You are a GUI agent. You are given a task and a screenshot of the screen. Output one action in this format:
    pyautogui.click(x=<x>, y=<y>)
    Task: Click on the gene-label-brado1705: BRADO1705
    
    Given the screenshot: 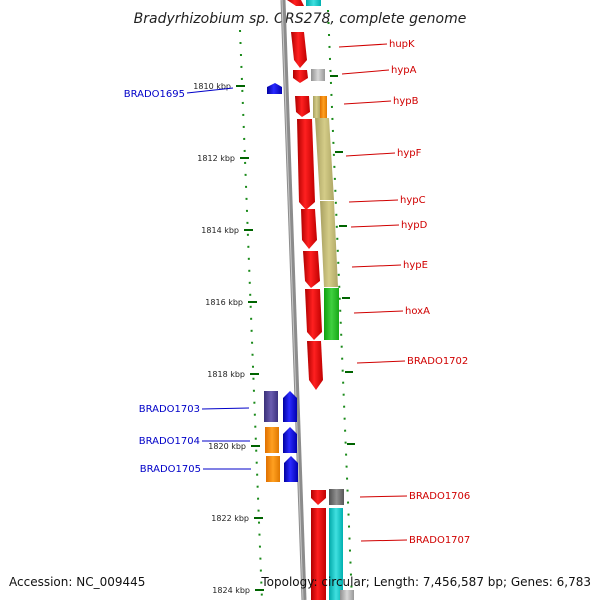 What is the action you would take?
    pyautogui.click(x=170, y=469)
    